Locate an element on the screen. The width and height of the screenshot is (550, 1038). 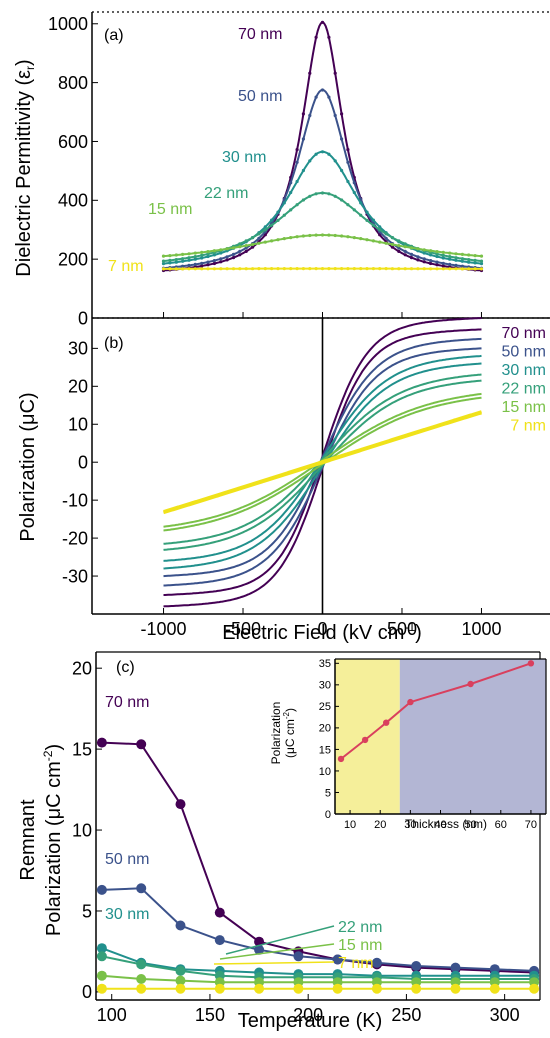
inset-ytick-label-5: 25 is located at coordinates (325, 707).